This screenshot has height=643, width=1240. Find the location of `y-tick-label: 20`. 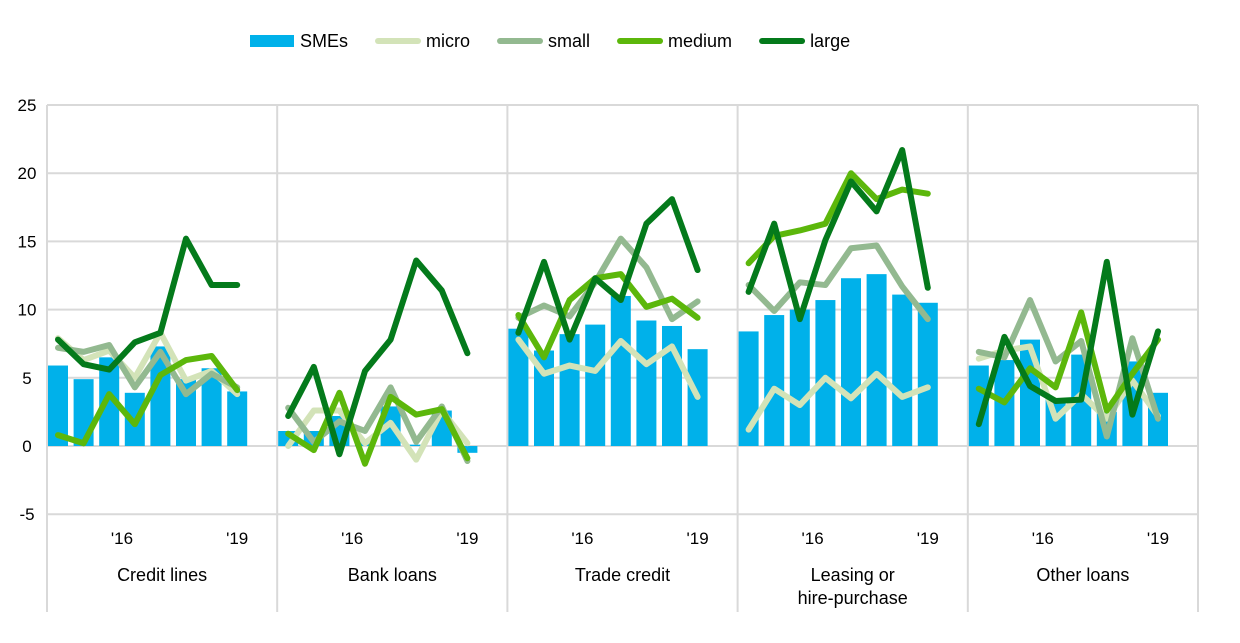

y-tick-label: 20 is located at coordinates (27, 173).